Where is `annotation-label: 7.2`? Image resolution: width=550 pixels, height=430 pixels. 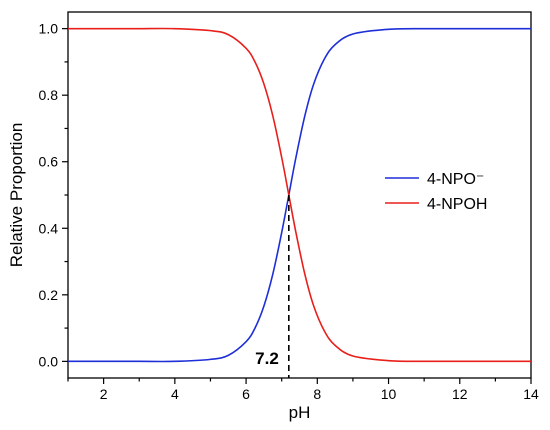
annotation-label: 7.2 is located at coordinates (267, 358).